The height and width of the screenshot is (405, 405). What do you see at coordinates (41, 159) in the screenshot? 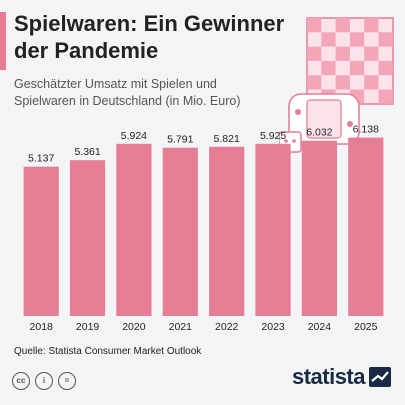
I see `value-label-2018: 5.137` at bounding box center [41, 159].